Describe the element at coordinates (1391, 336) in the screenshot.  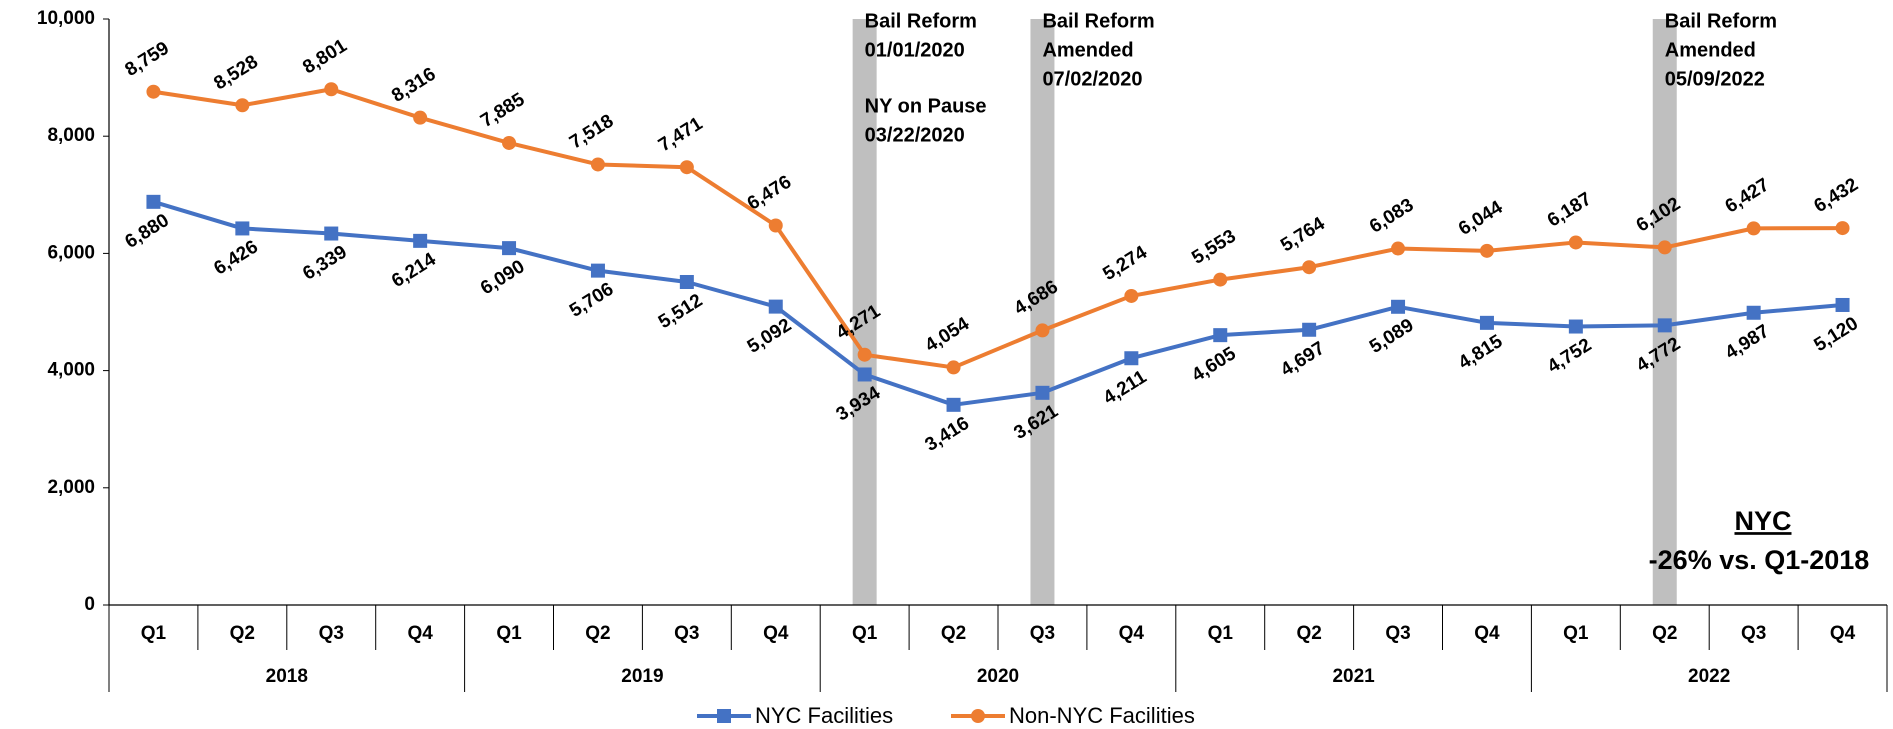
I see `data-label: 5,089` at that location.